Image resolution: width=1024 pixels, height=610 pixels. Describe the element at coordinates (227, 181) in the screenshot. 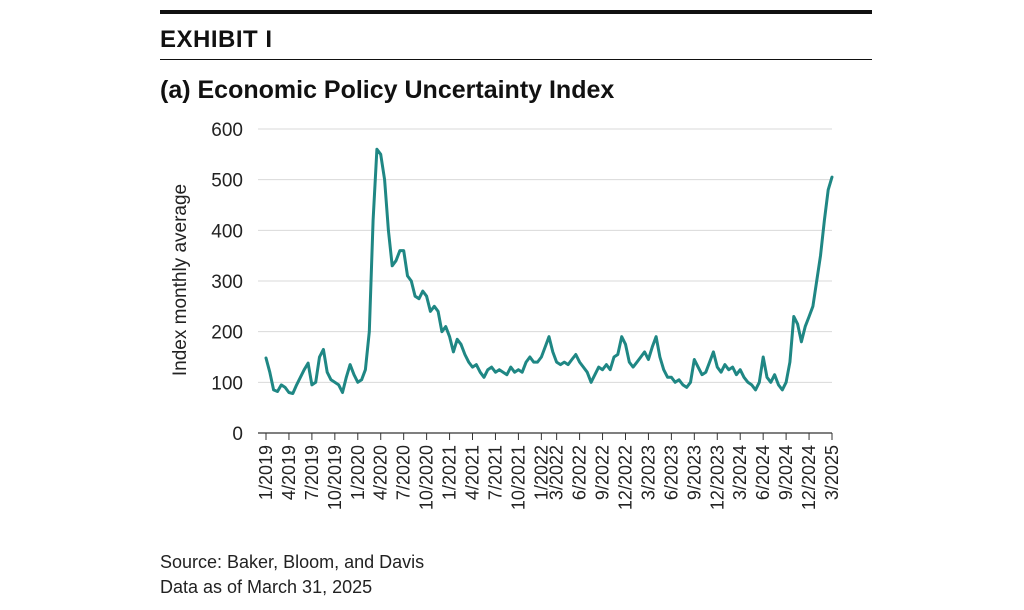

I see `y-tick-label-500: 500` at that location.